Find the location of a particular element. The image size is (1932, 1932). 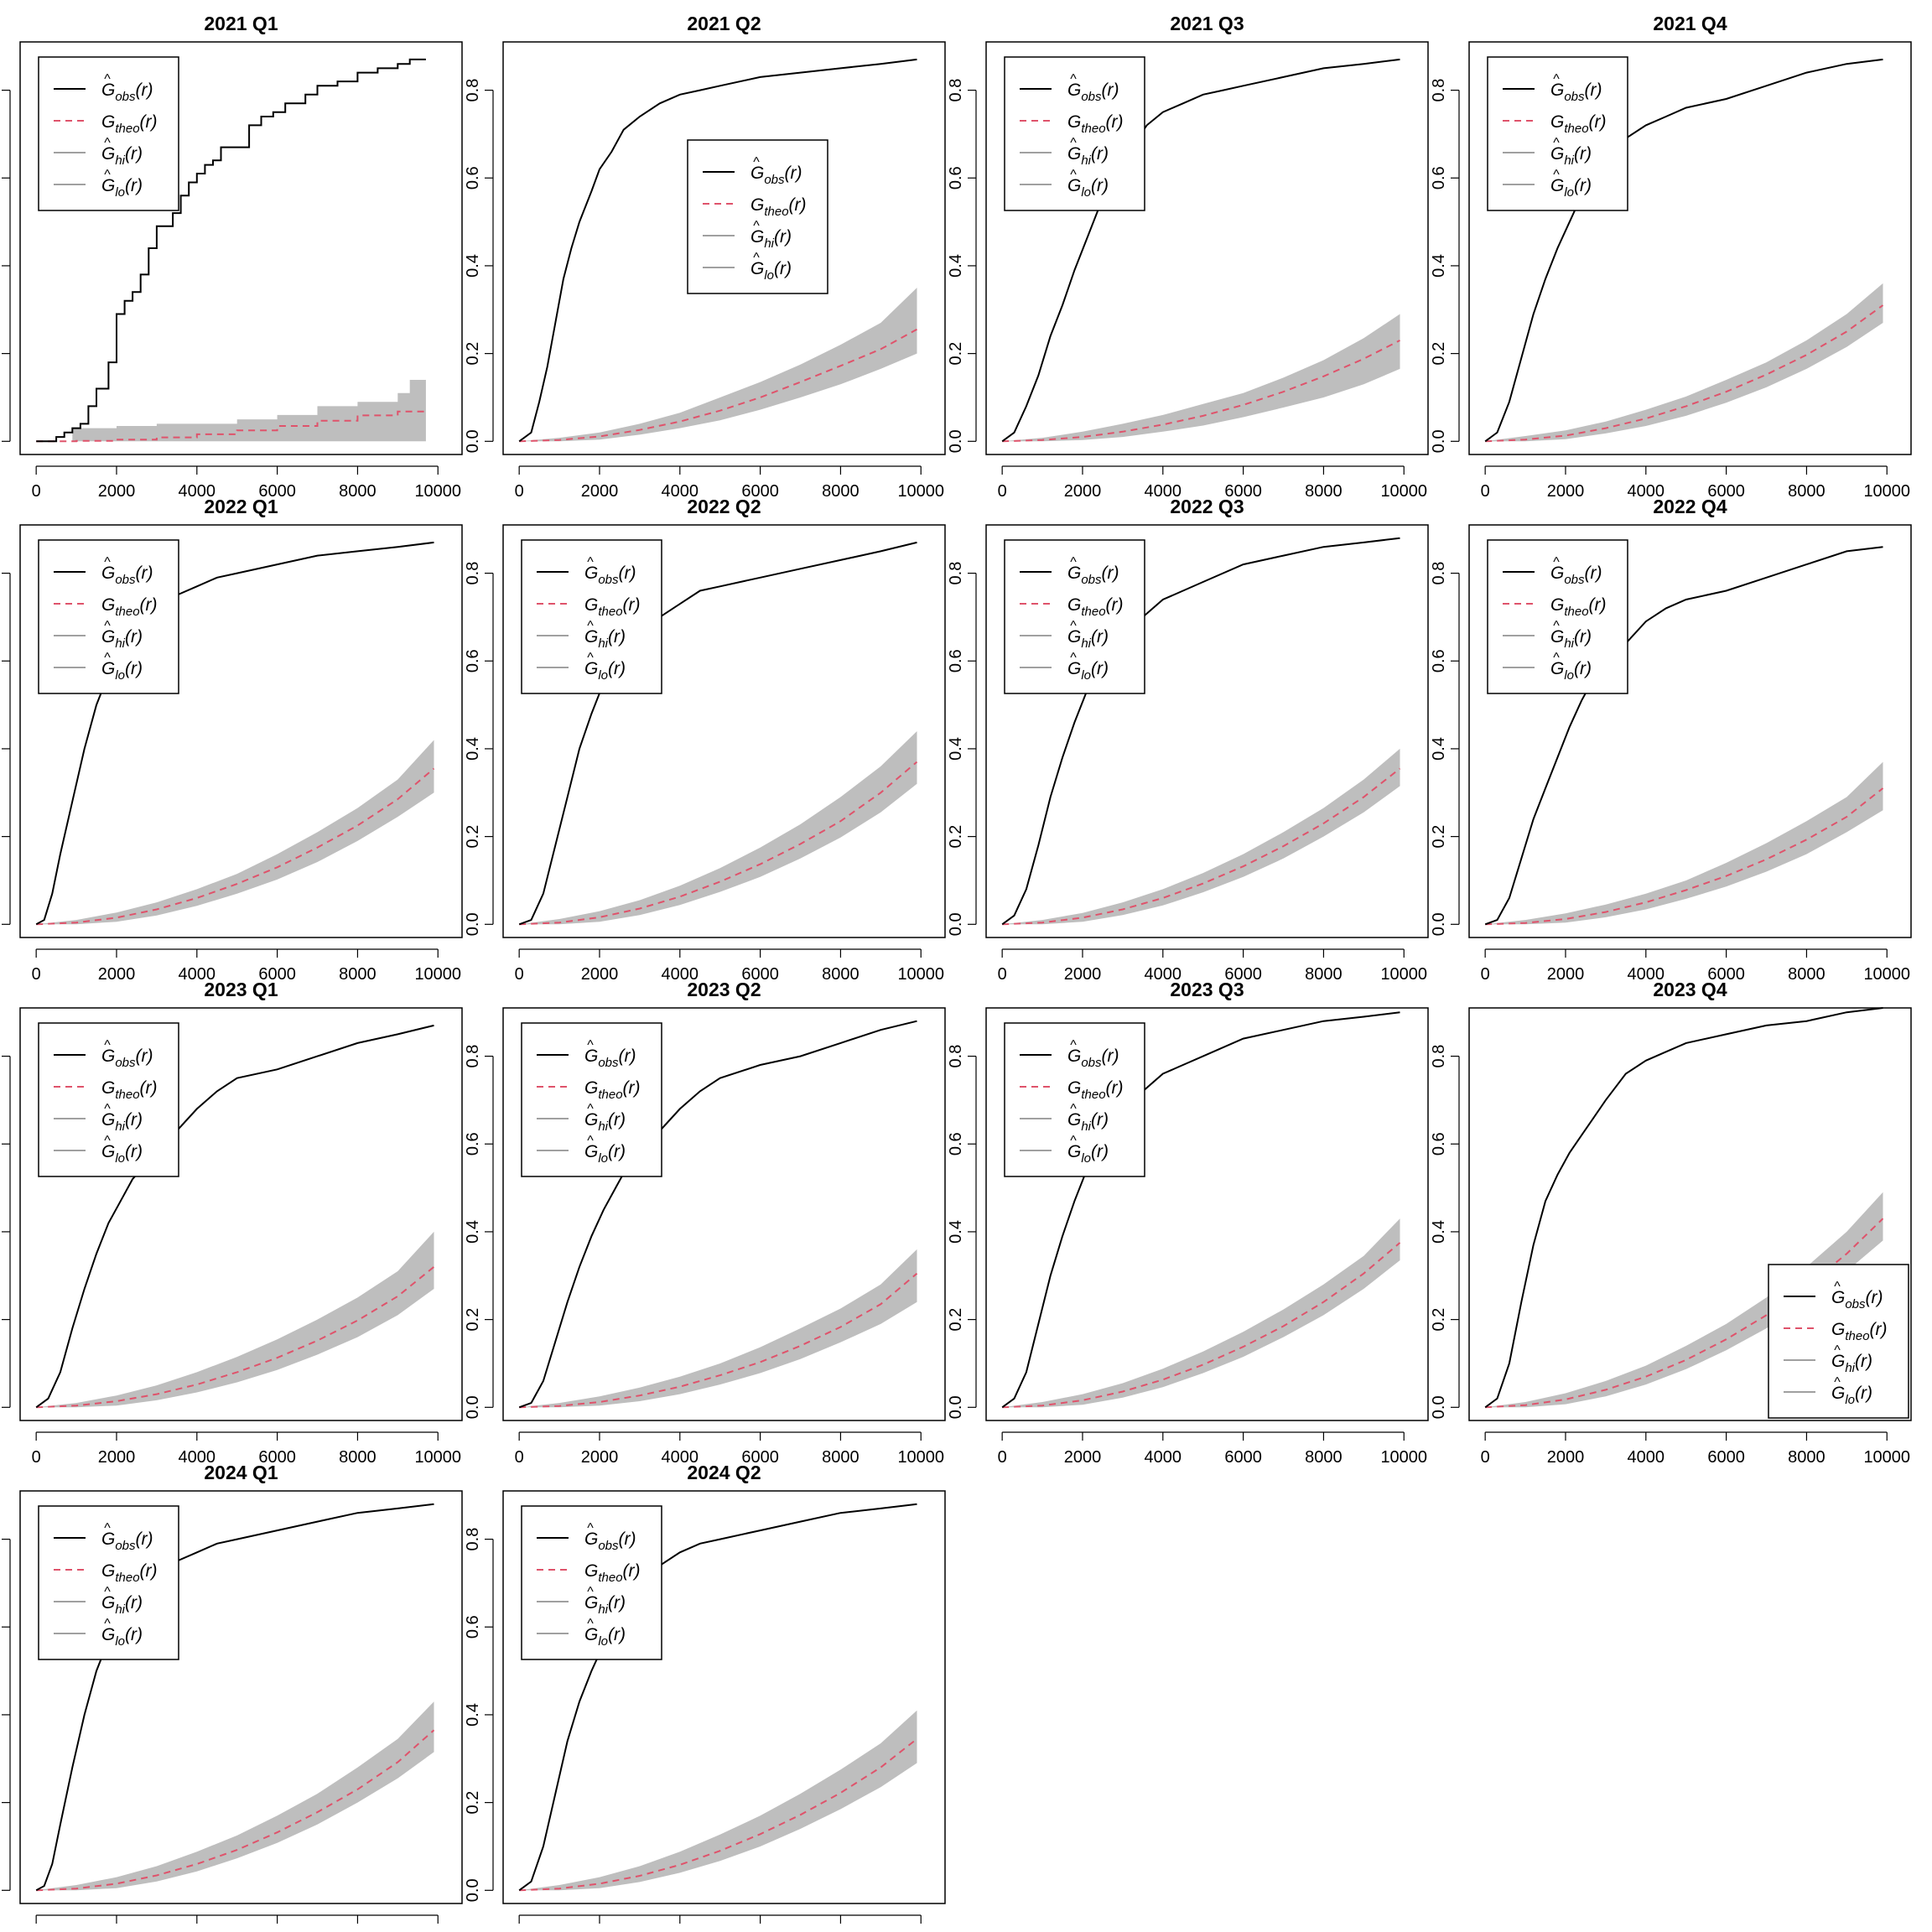

panel-title: 2023 Q2 is located at coordinates (724, 989).